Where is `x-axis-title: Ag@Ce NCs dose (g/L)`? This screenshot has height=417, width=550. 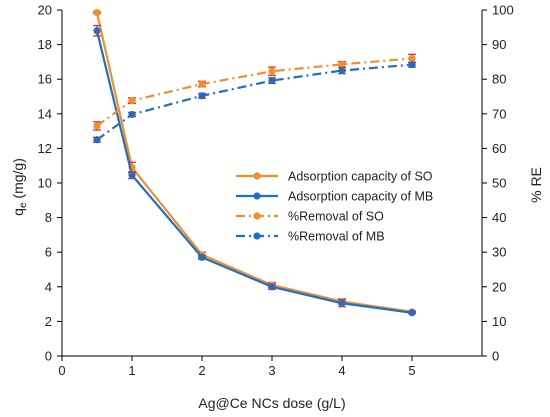 x-axis-title: Ag@Ce NCs dose (g/L) is located at coordinates (271, 403).